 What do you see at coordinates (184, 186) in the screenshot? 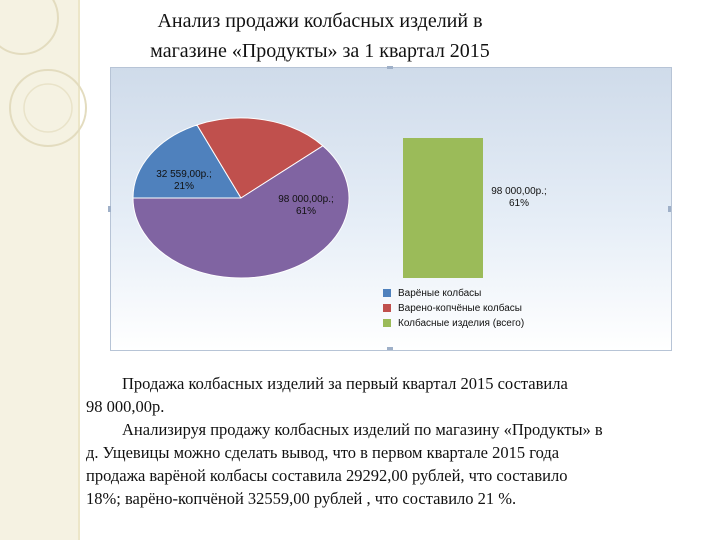
I see `pie-label-pct-2: 21%` at bounding box center [184, 186].